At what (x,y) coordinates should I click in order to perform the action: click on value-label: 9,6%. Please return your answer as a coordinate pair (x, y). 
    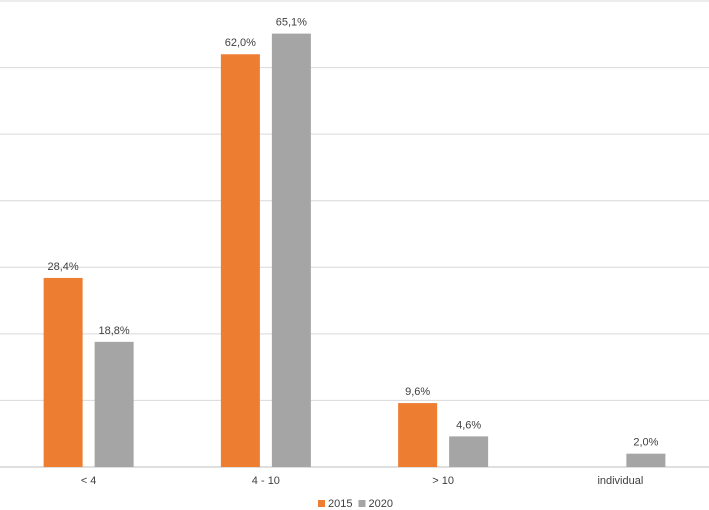
    Looking at the image, I should click on (417, 392).